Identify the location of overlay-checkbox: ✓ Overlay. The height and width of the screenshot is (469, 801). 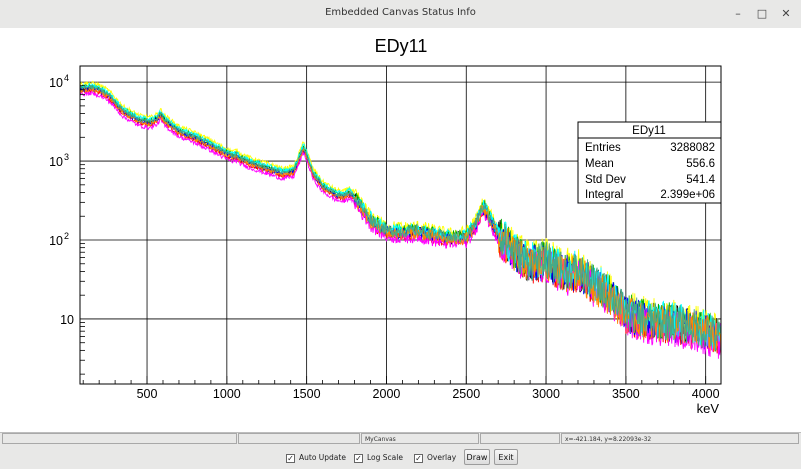
(435, 458).